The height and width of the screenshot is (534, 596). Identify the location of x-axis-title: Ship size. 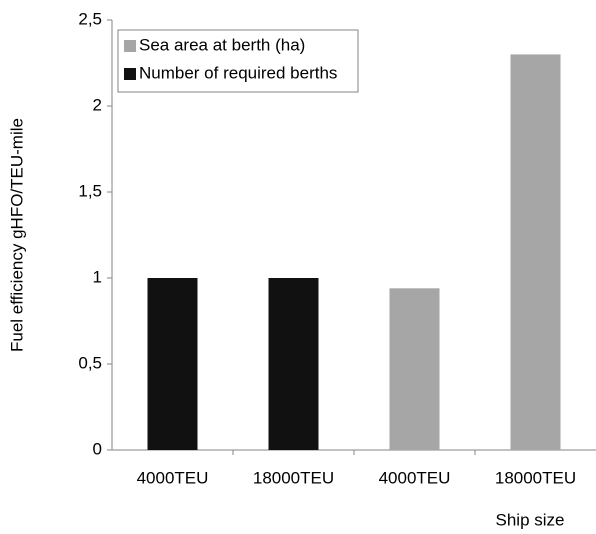
(530, 519).